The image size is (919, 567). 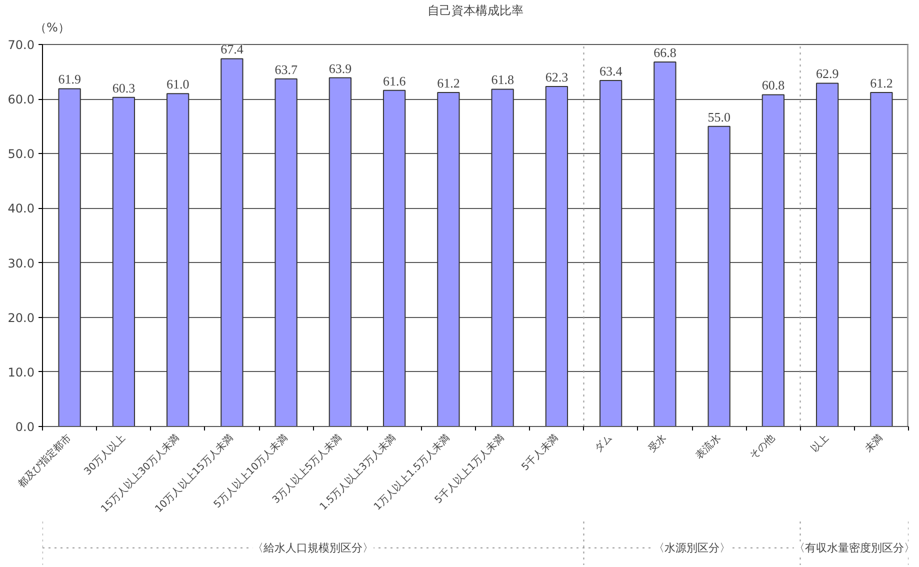 What do you see at coordinates (286, 69) in the screenshot?
I see `data-label: 63.7` at bounding box center [286, 69].